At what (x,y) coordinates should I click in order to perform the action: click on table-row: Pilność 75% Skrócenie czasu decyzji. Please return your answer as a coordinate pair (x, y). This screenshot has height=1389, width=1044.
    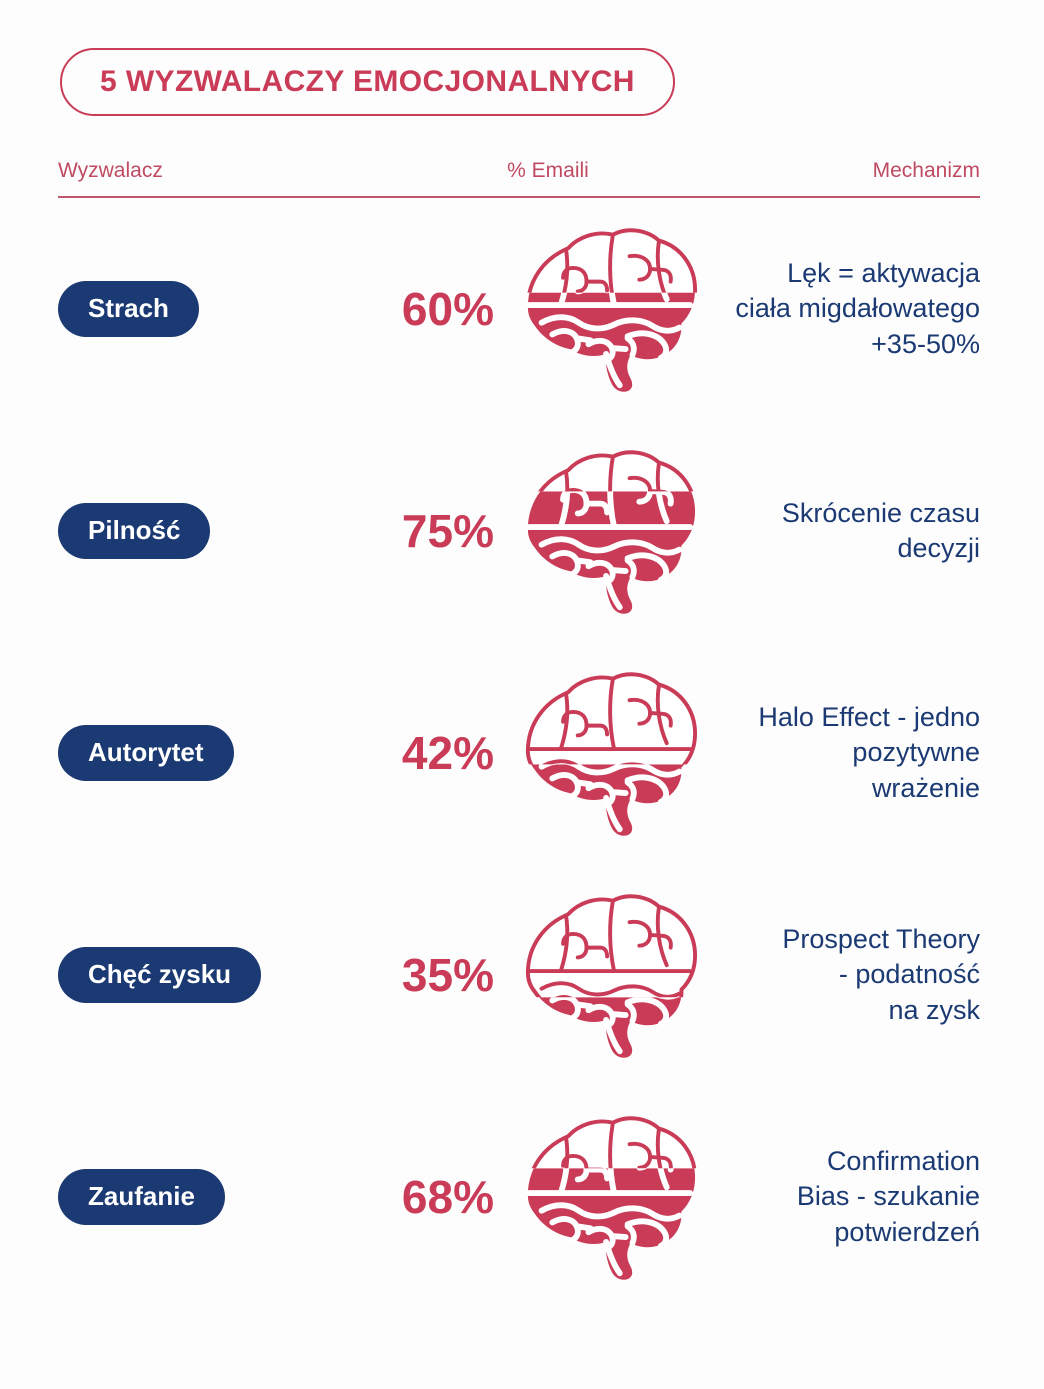
    Looking at the image, I should click on (519, 531).